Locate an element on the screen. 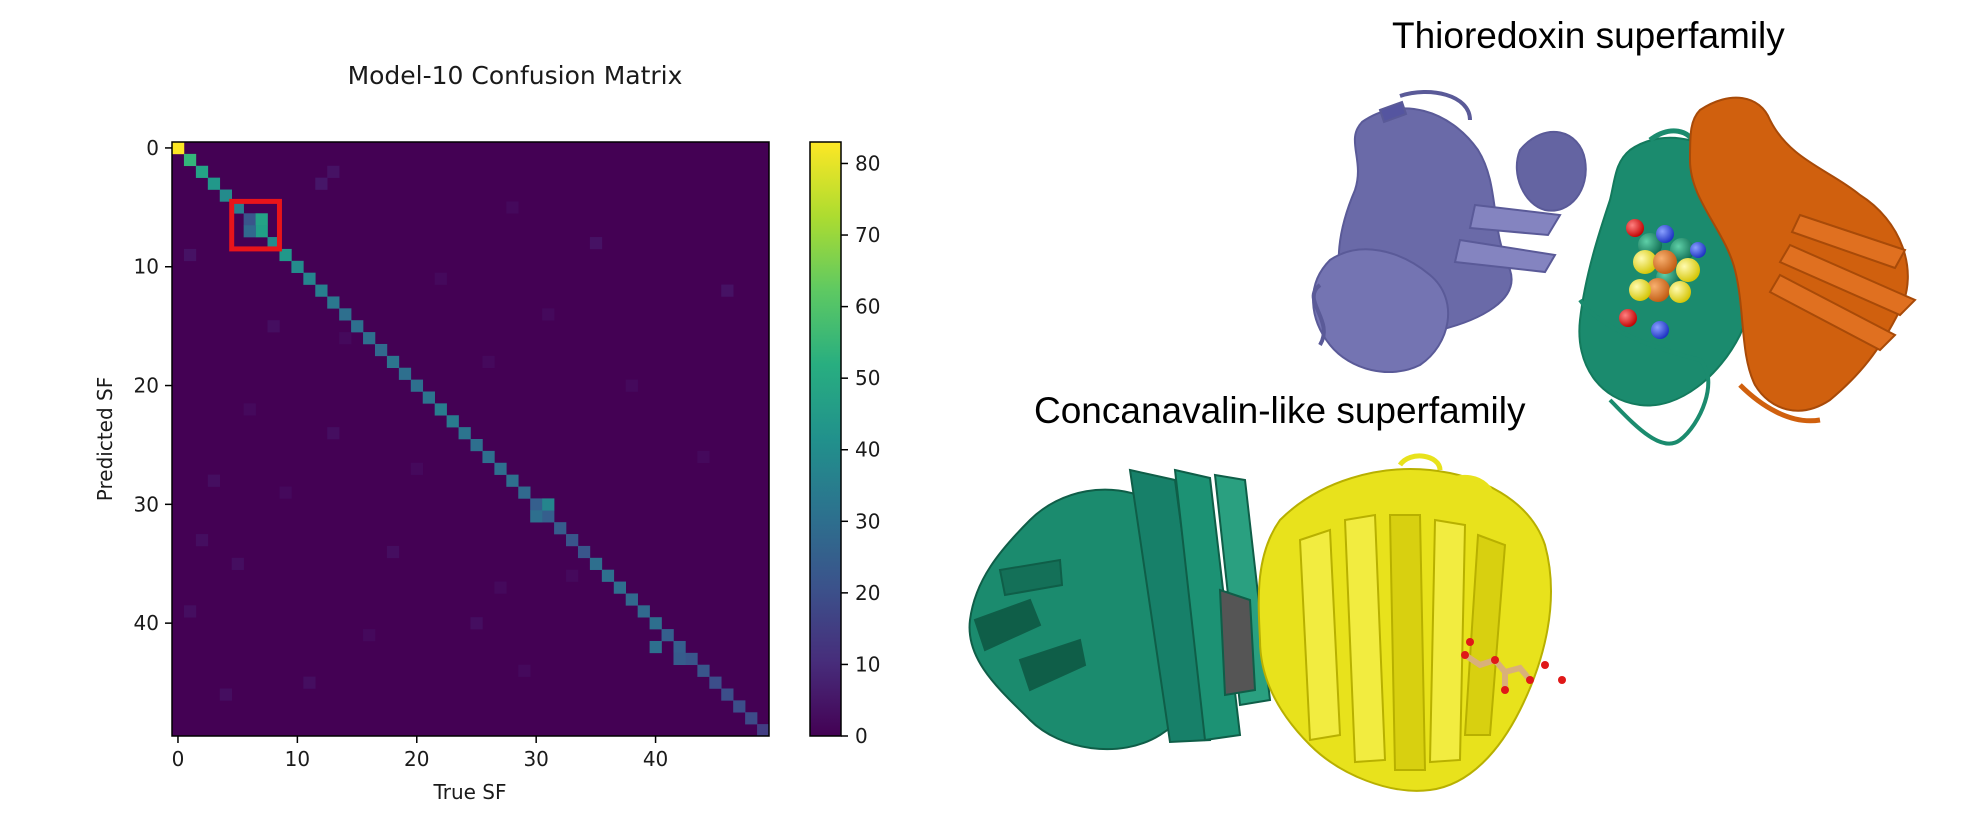  concanavalin-domain-green is located at coordinates (1120, 609).